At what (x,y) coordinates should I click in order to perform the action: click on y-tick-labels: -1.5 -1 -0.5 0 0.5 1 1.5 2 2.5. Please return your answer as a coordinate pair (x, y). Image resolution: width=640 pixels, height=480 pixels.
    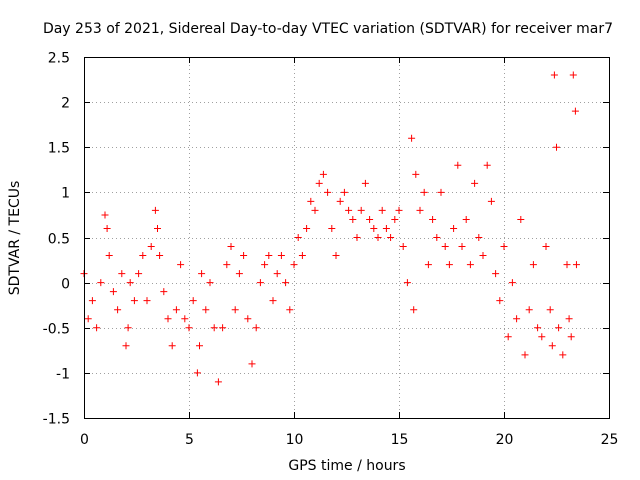
    Looking at the image, I should click on (56, 239).